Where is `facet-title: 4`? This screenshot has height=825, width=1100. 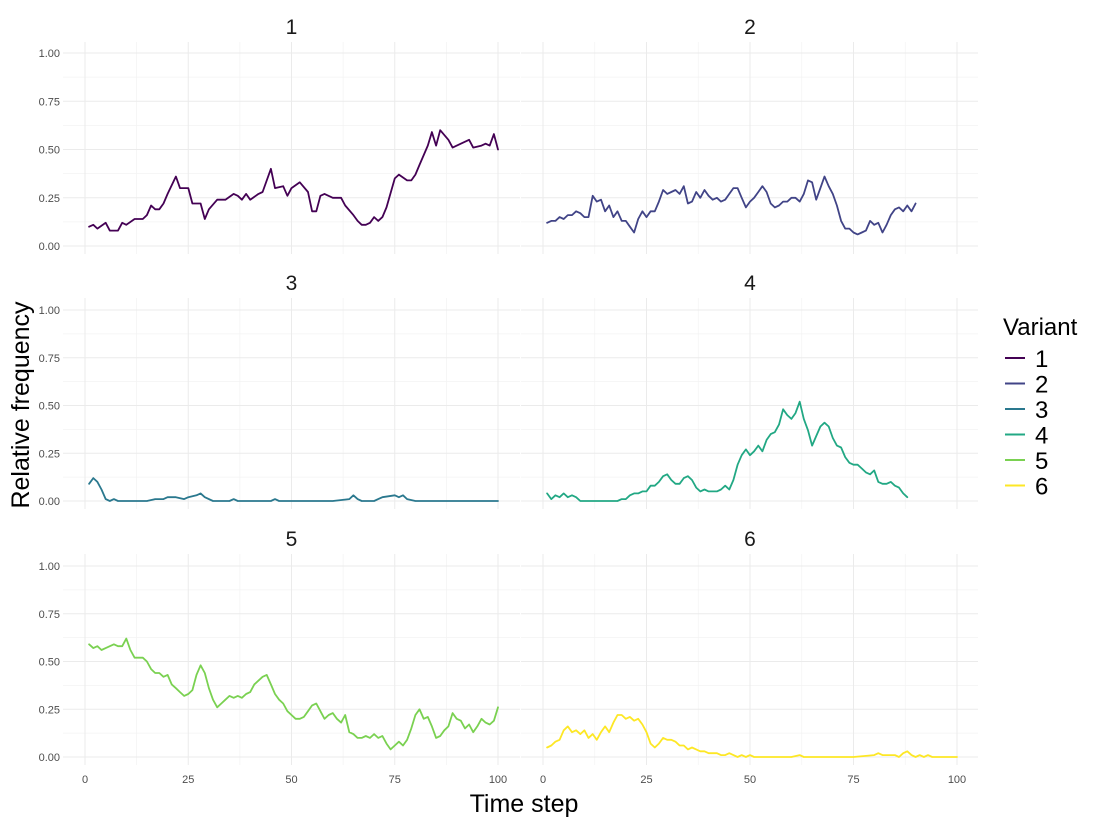
facet-title: 4 is located at coordinates (750, 283).